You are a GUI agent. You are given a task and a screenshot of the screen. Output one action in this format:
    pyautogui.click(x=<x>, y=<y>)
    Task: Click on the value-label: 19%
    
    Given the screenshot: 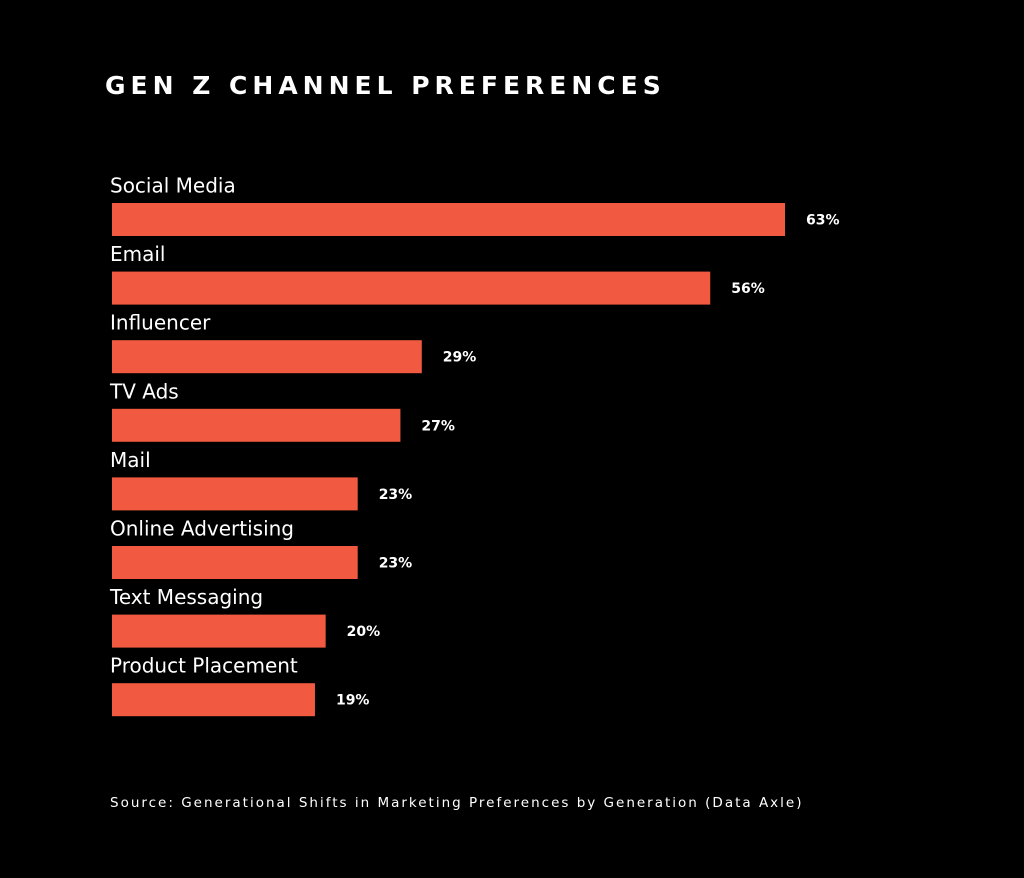 What is the action you would take?
    pyautogui.click(x=353, y=701)
    